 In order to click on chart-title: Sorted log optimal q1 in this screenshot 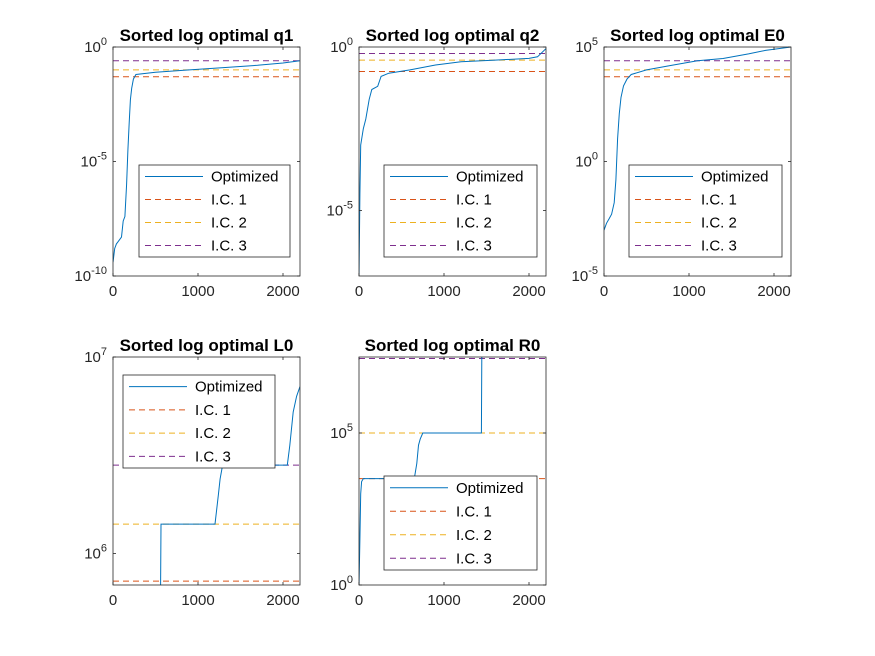, I will do `click(207, 35)`.